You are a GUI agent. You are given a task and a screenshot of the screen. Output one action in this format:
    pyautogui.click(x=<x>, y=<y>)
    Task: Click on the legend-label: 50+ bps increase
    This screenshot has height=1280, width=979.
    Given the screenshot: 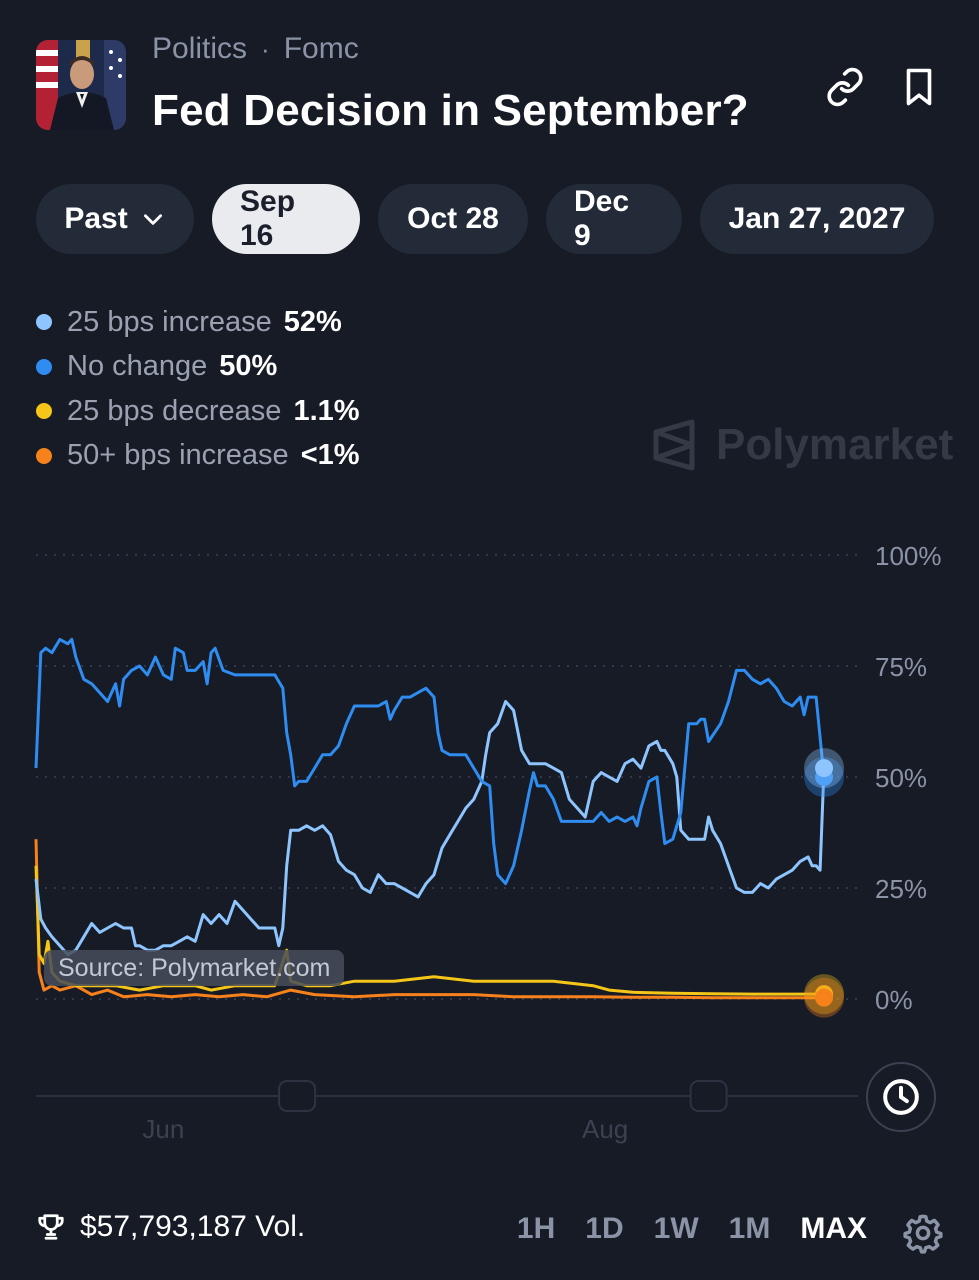 What is the action you would take?
    pyautogui.click(x=178, y=455)
    